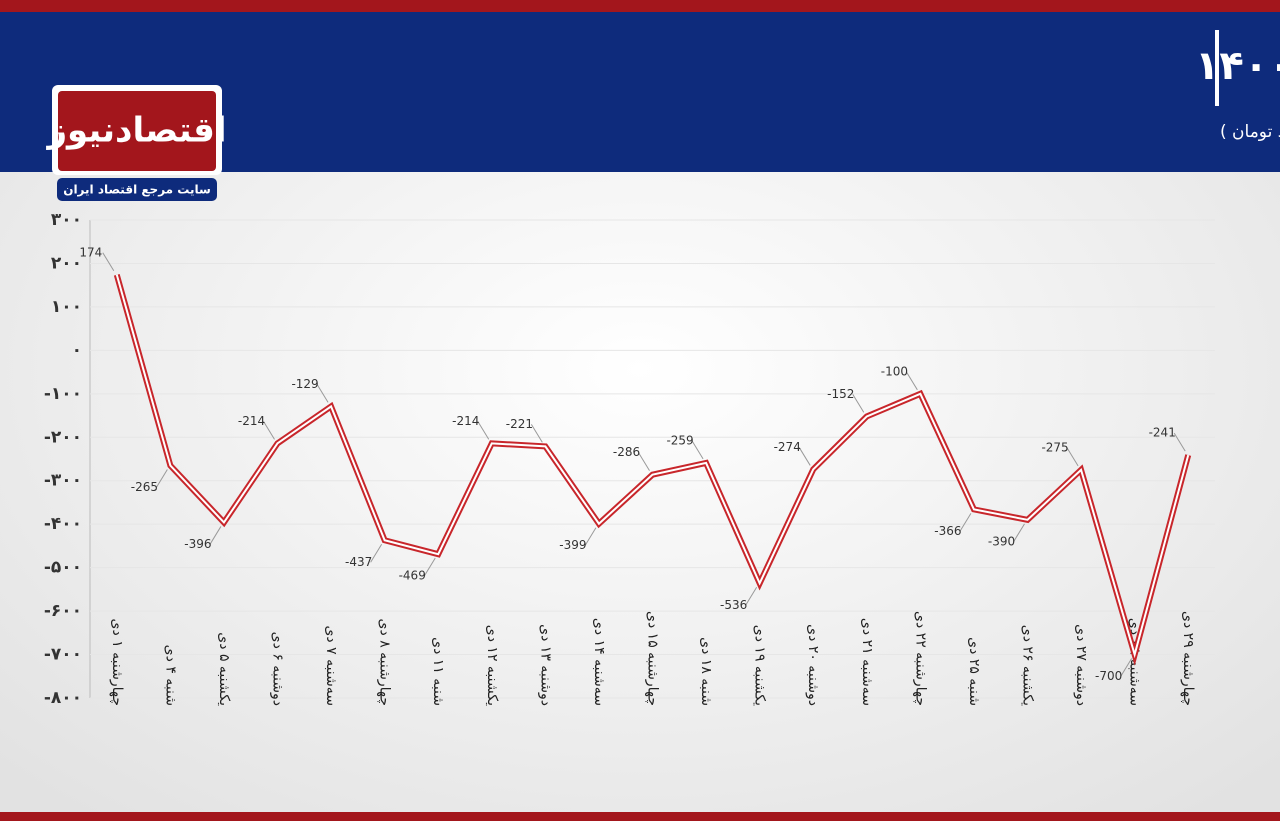 The image size is (1280, 825). Describe the element at coordinates (867, 662) in the screenshot. I see `x-tick-label: سه‌شنبه ۲۱ دی` at that location.